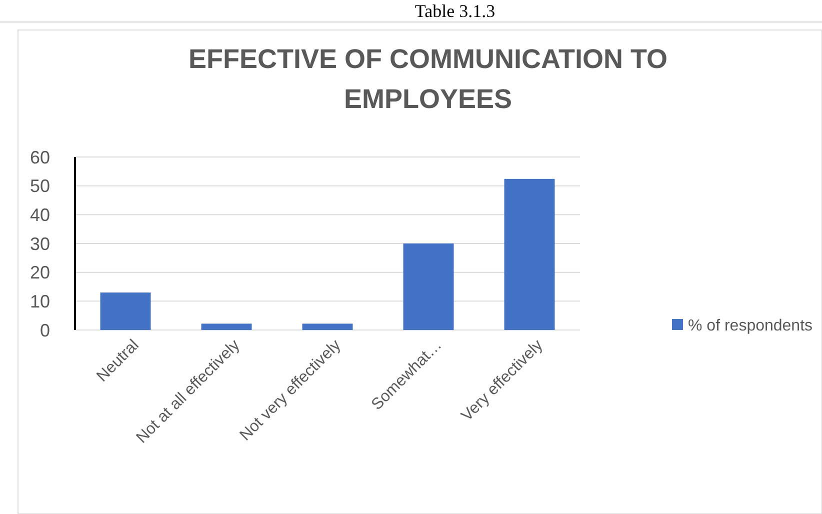  What do you see at coordinates (428, 79) in the screenshot?
I see `chart-title: EFFECTIVE OF COMMUNICATION TO EMPLOYEES` at bounding box center [428, 79].